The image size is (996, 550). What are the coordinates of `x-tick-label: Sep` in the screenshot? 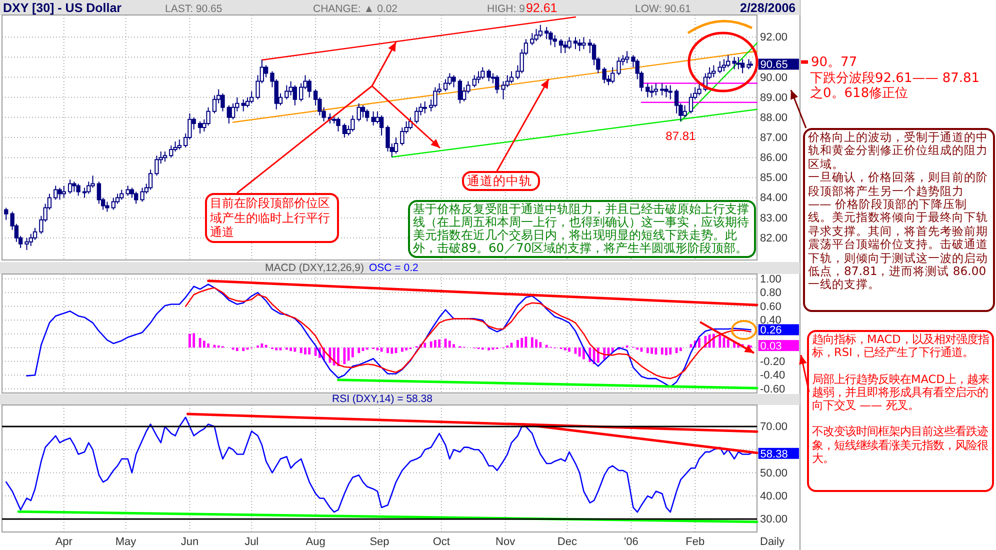 It's located at (380, 542).